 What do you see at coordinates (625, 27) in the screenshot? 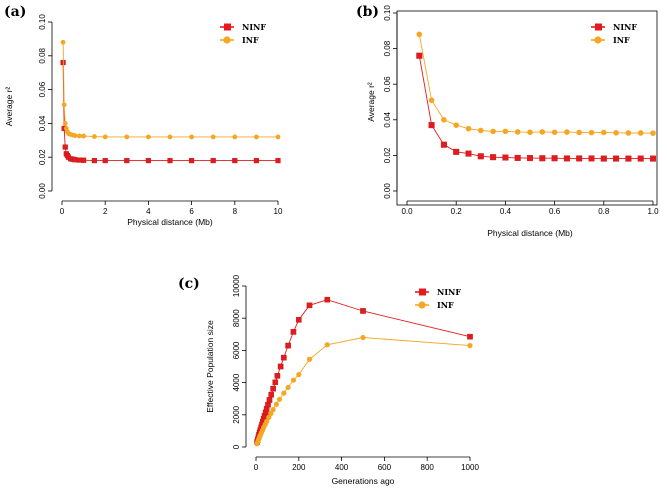
I see `legend-label: NINF` at bounding box center [625, 27].